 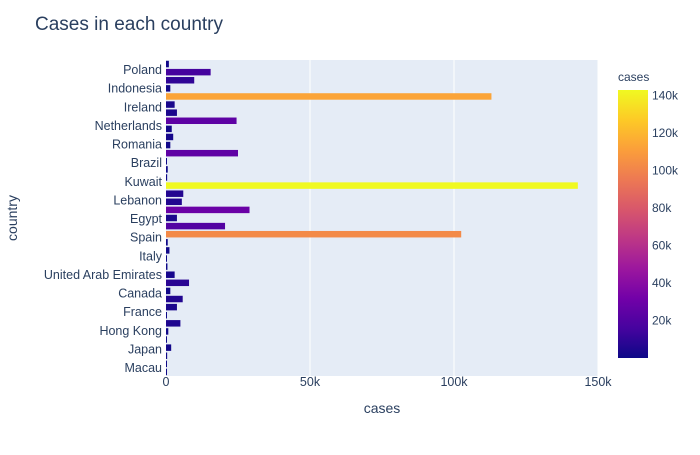 What do you see at coordinates (143, 182) in the screenshot?
I see `y-tick-label: Kuwait` at bounding box center [143, 182].